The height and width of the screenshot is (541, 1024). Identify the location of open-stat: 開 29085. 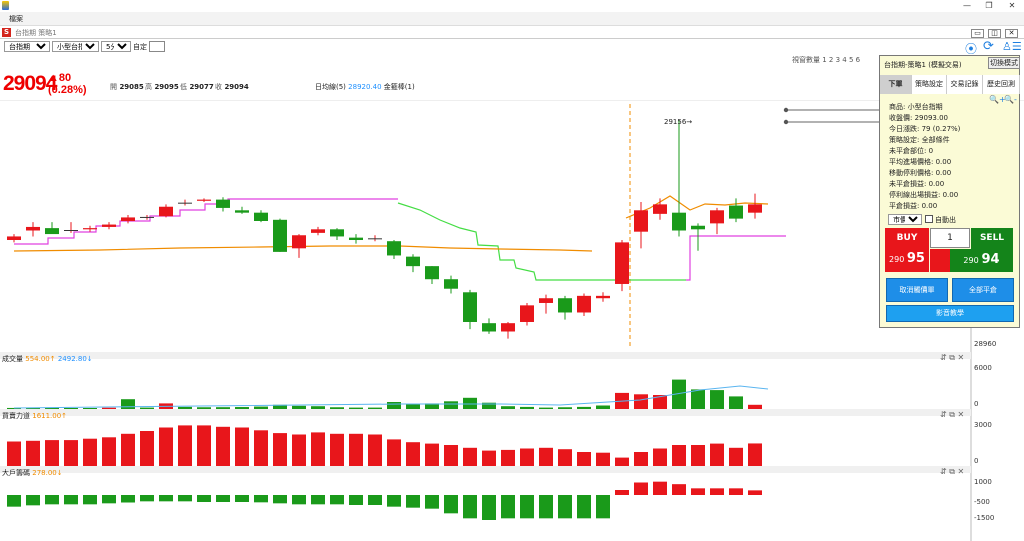
(127, 87).